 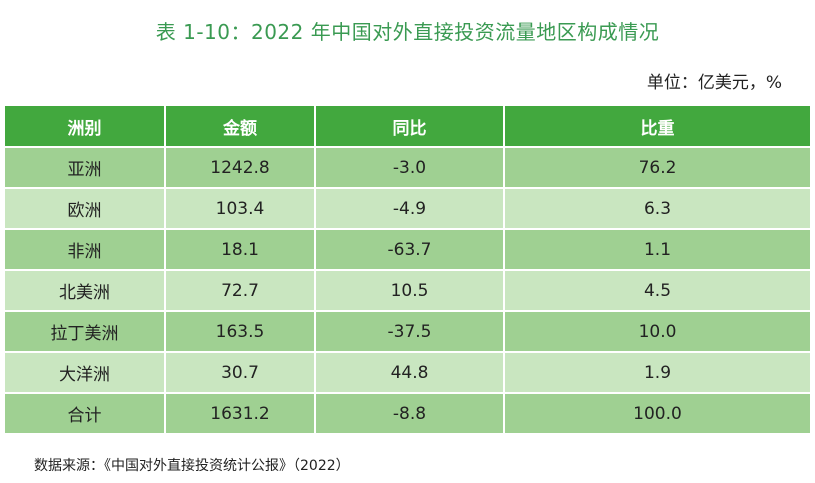 I want to click on cell-yoy: 10.5, so click(x=410, y=291).